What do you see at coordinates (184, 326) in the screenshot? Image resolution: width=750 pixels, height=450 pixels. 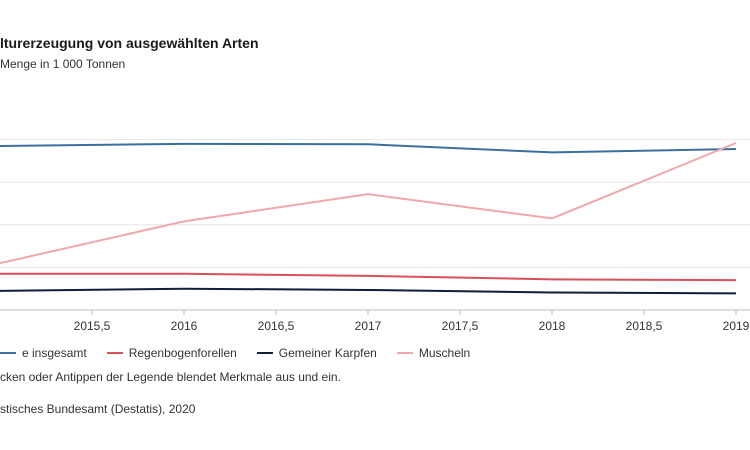 I see `x-tick-label: 2016` at bounding box center [184, 326].